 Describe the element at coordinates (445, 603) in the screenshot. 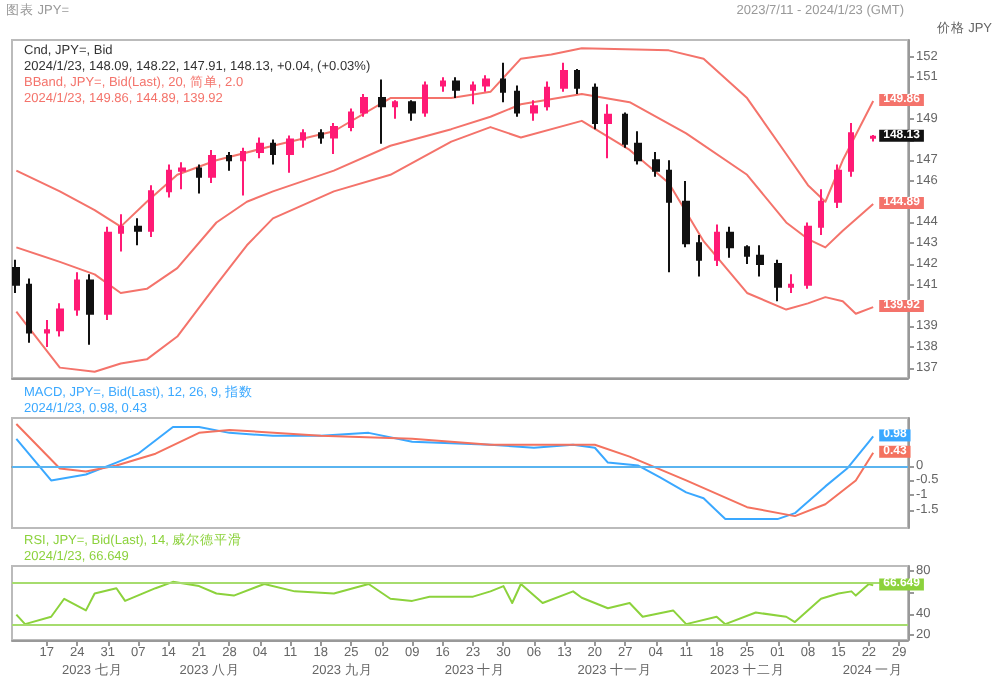

I see `line-series` at that location.